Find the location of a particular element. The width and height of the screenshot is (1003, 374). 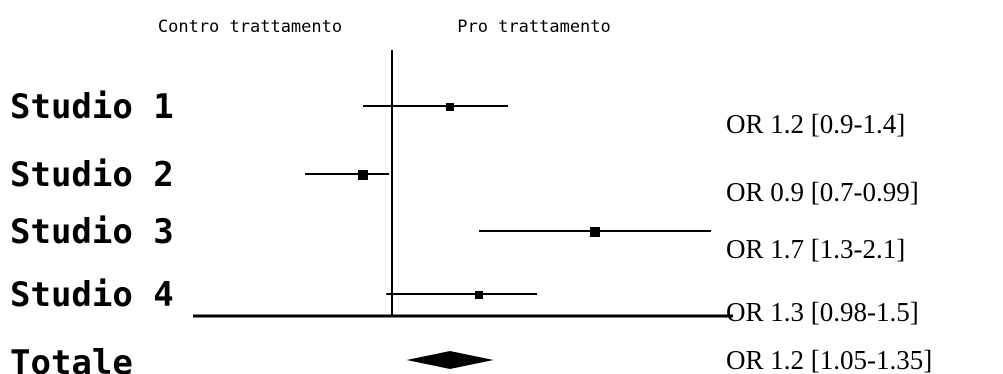

study-or-label-4: OR 1.3 [0.98-1.5] is located at coordinates (822, 312).